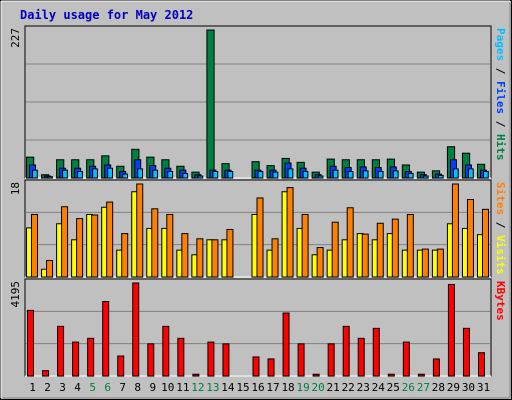 This screenshot has width=512, height=400. I want to click on legend-item-files: Files, so click(500, 97).